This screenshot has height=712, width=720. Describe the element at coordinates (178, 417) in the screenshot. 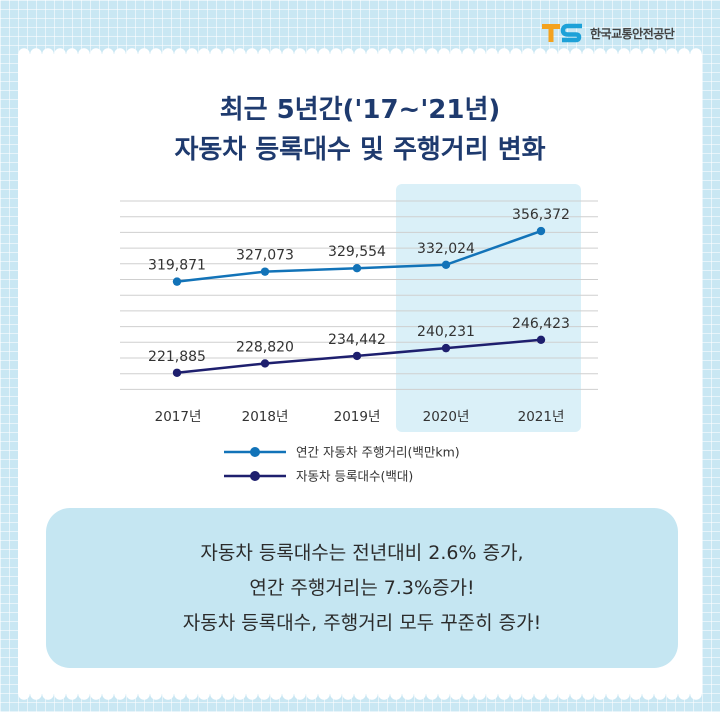

I see `x-tick-label: 2017년` at that location.